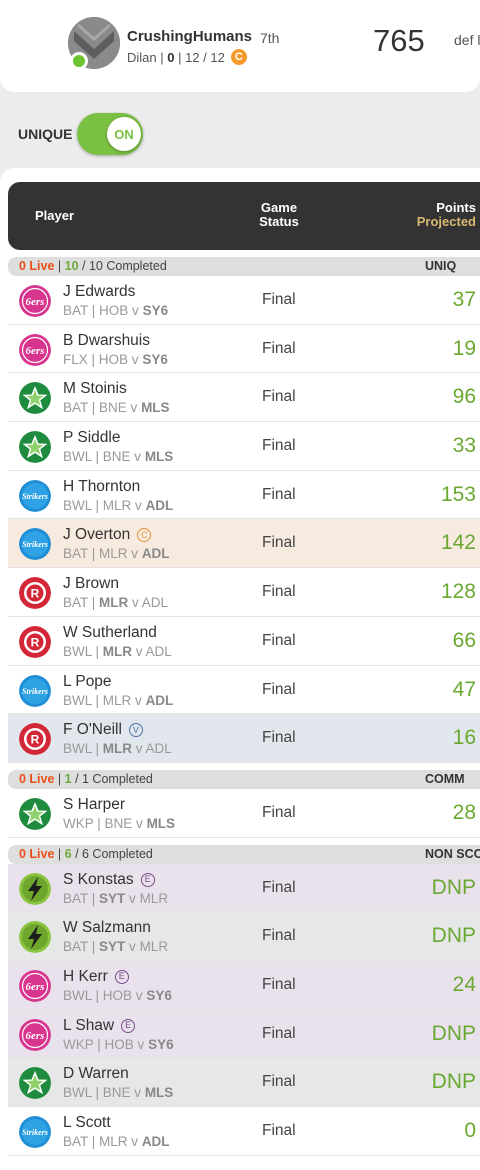 The width and height of the screenshot is (480, 1170). What do you see at coordinates (154, 898) in the screenshot?
I see `player-opponent: MLR` at bounding box center [154, 898].